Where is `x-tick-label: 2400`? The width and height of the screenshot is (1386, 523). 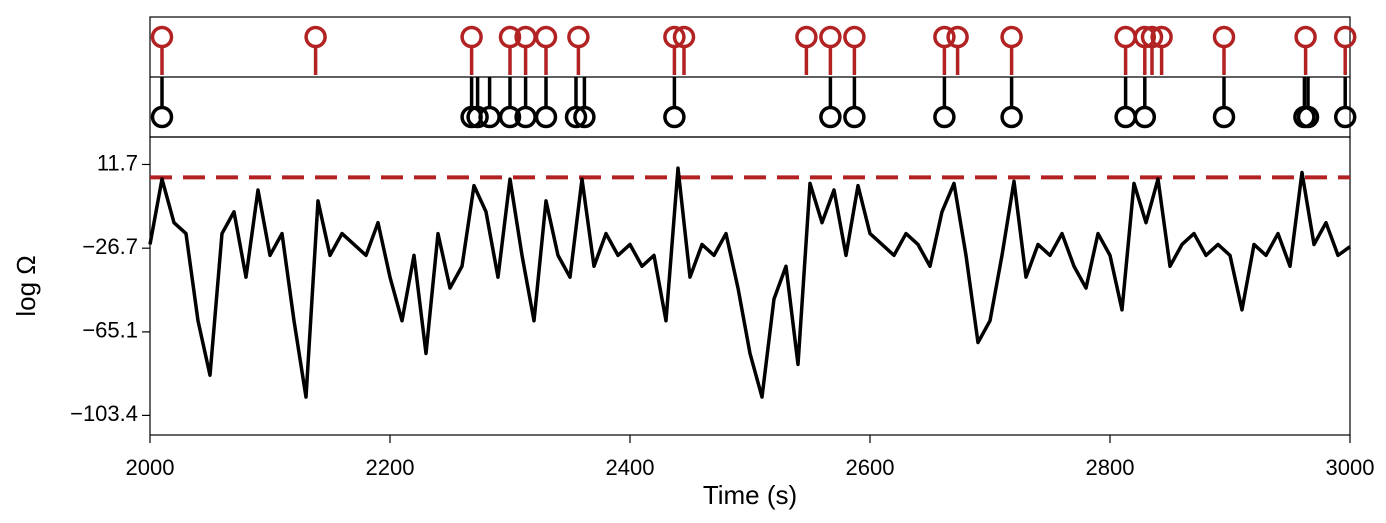 x-tick-label: 2400 is located at coordinates (630, 467).